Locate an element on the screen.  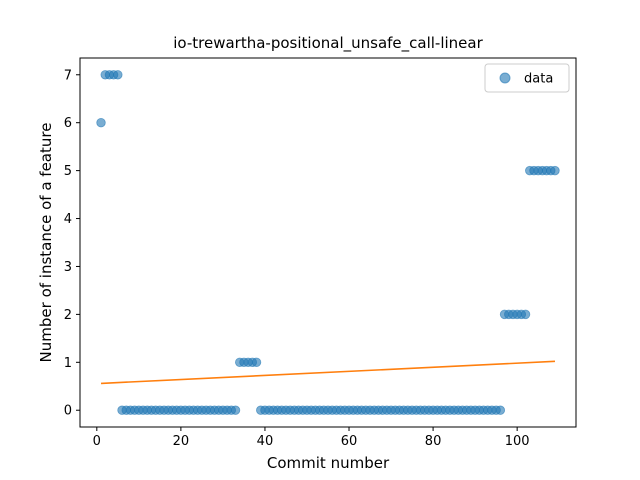
y-tick-label: 1 is located at coordinates (68, 363).